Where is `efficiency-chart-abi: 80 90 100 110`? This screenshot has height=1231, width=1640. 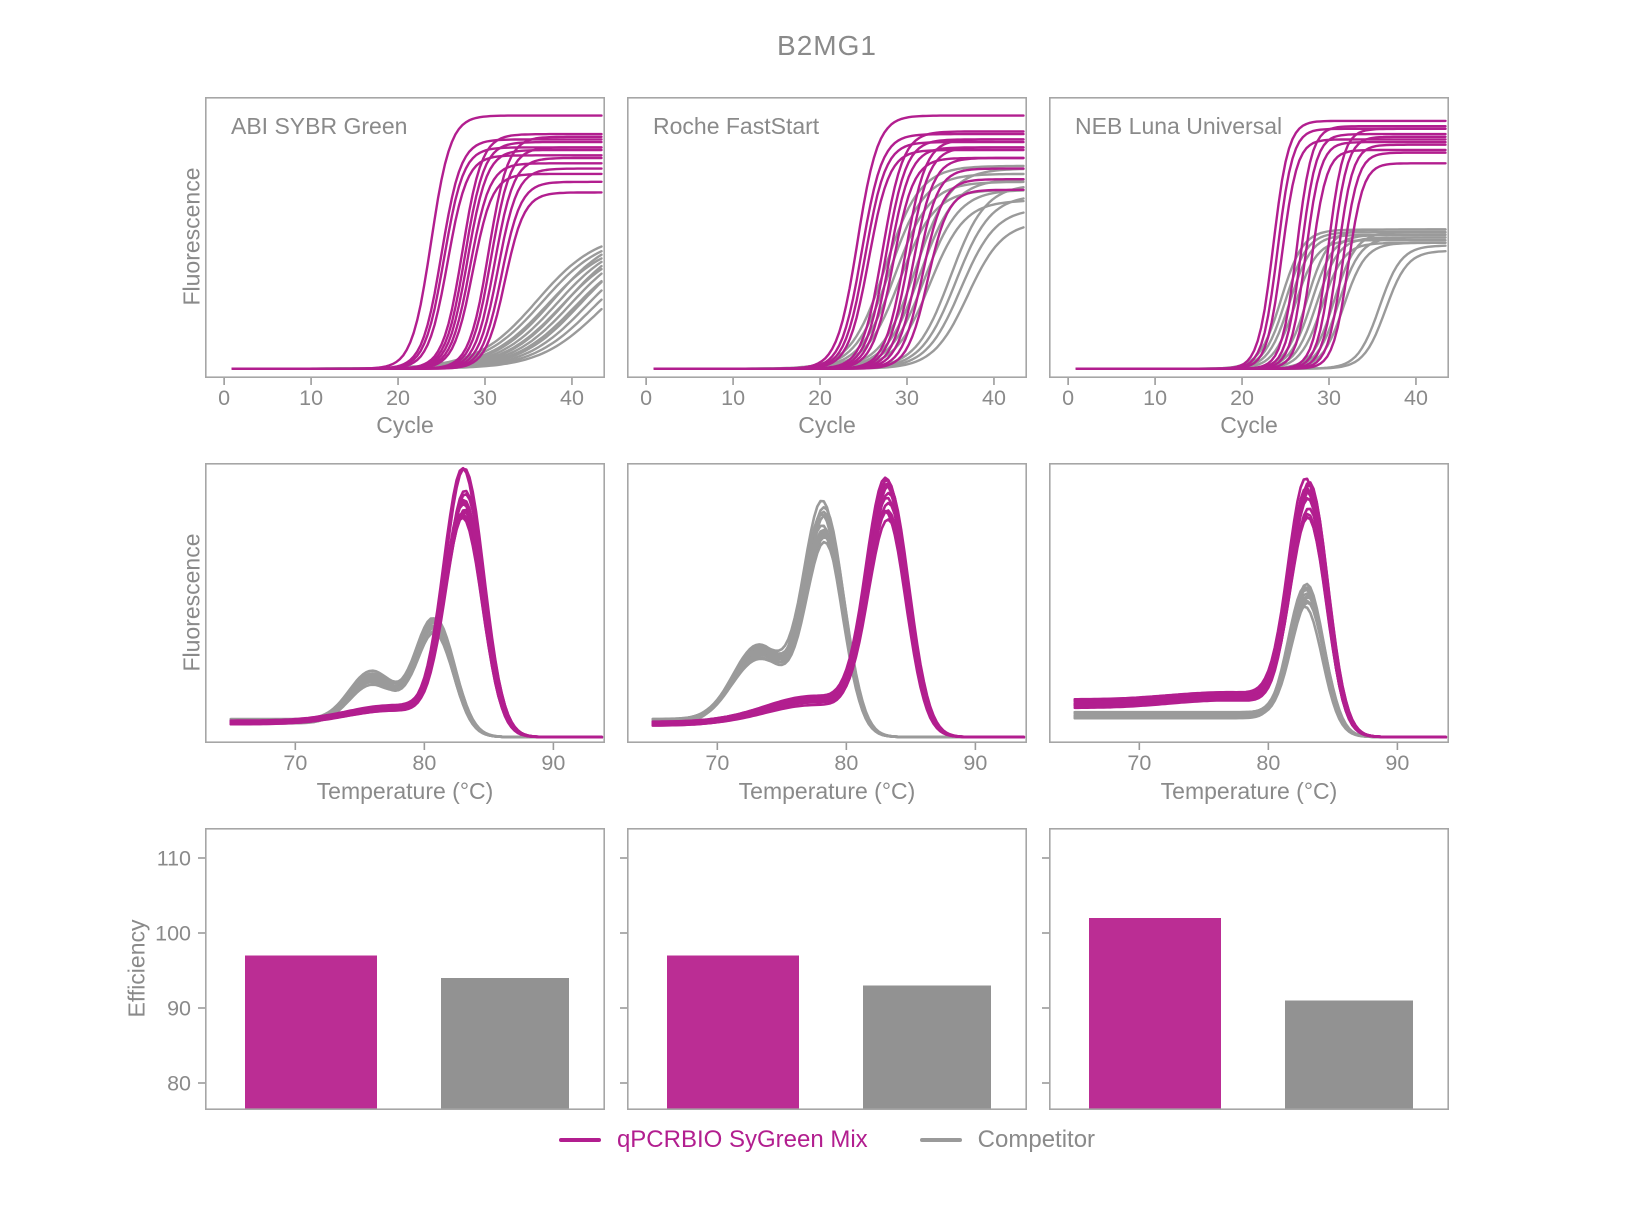 efficiency-chart-abi: 80 90 100 110 is located at coordinates (380, 969).